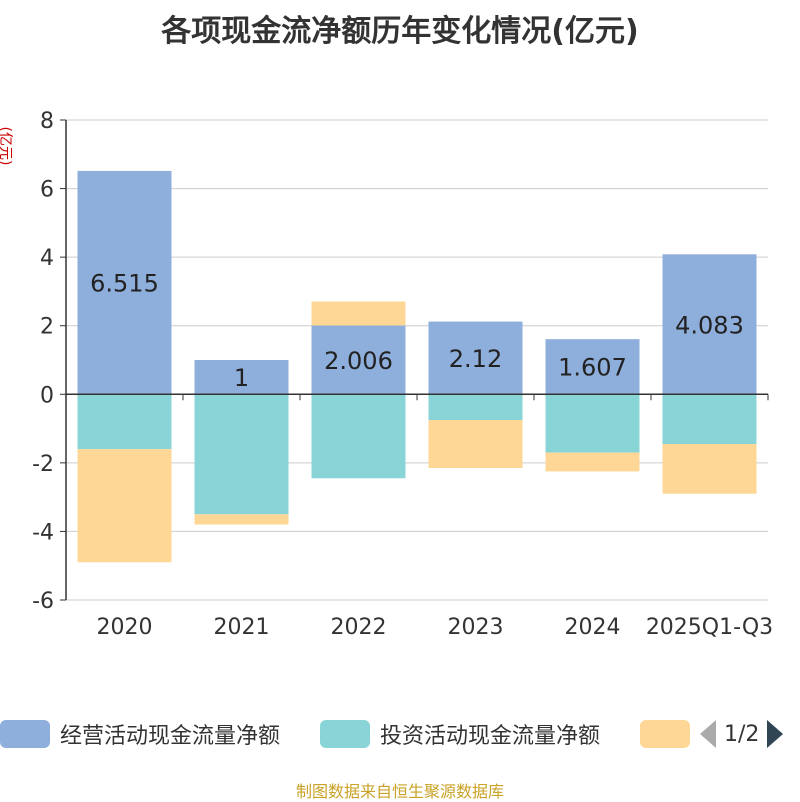 This screenshot has width=800, height=802. I want to click on bar-operating-2022, so click(358, 360).